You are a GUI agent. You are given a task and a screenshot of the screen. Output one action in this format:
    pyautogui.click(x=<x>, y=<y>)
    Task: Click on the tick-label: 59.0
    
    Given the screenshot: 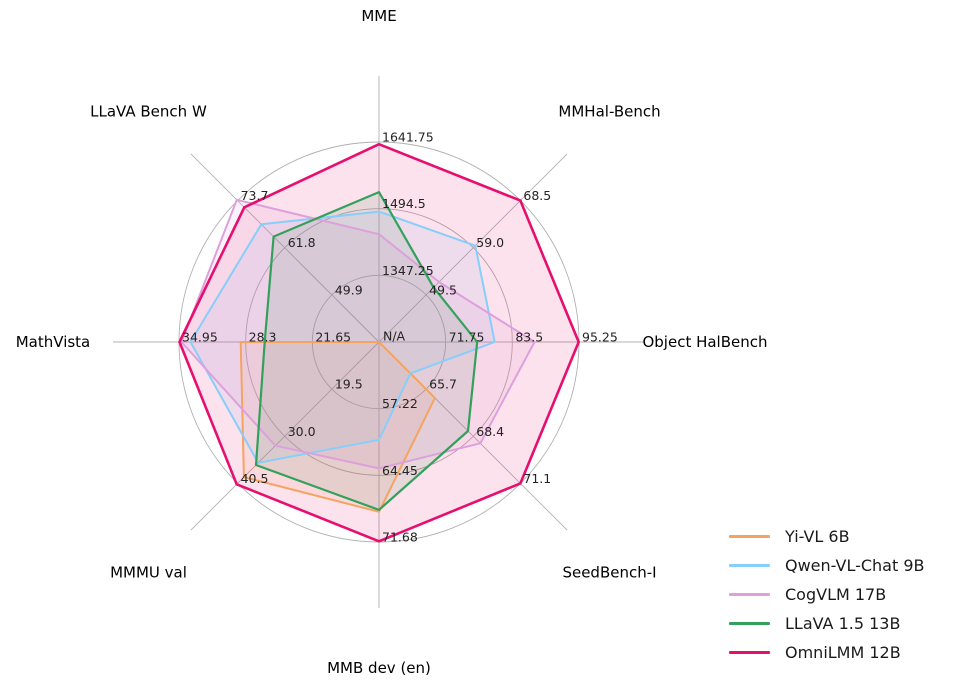 What is the action you would take?
    pyautogui.click(x=490, y=242)
    